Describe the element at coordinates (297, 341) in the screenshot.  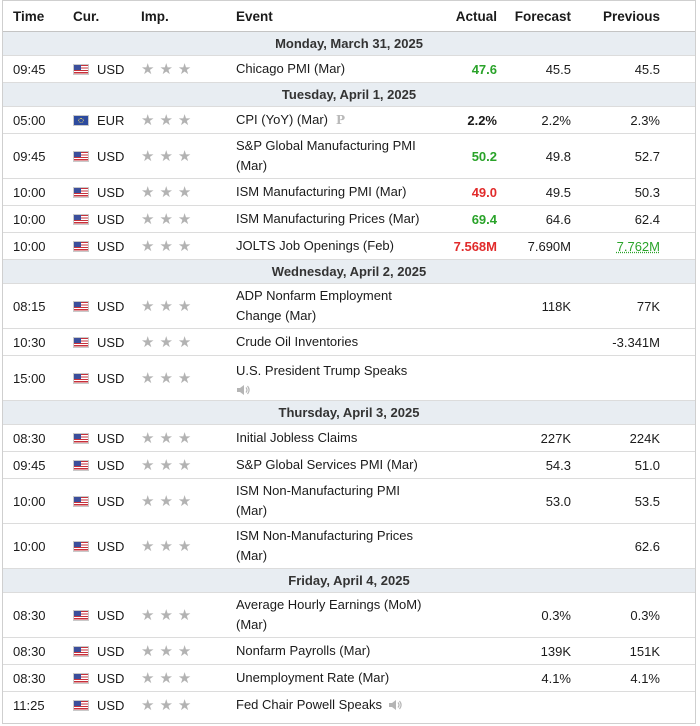
I see `event-name-text: Crude Oil Inventories` at that location.